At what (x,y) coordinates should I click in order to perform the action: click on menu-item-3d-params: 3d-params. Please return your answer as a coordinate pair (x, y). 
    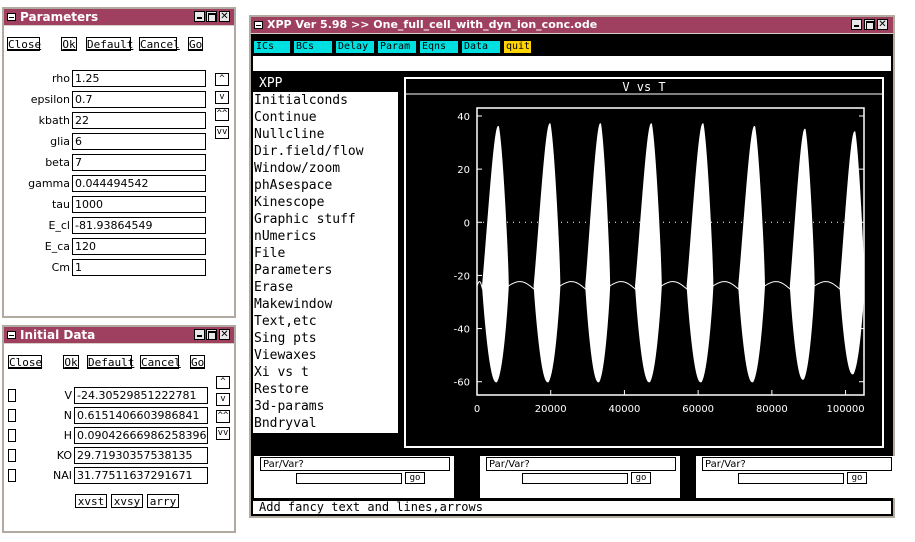
    Looking at the image, I should click on (289, 406).